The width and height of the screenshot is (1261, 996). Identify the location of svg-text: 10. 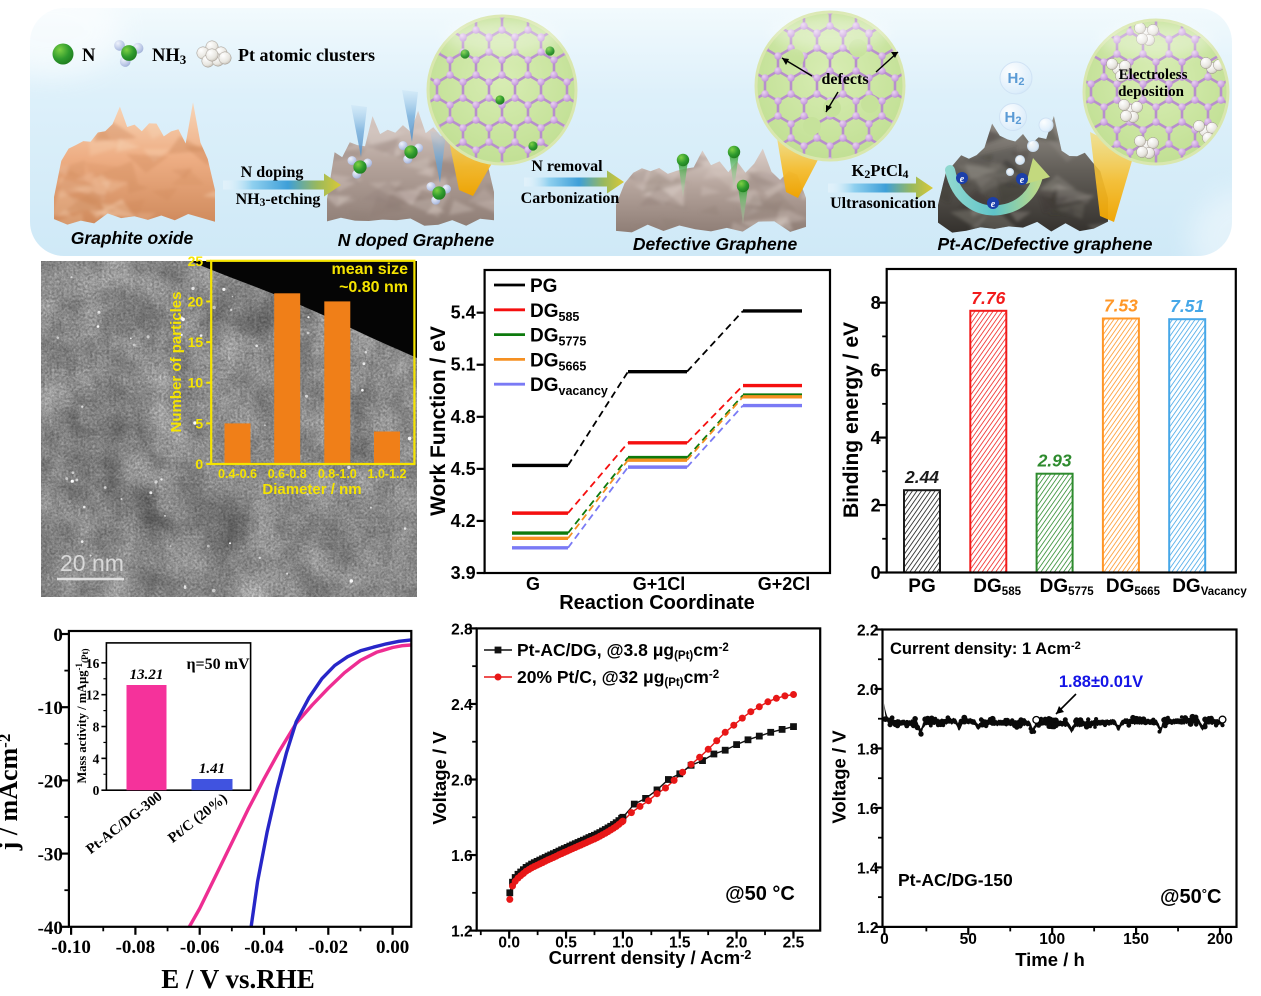
(196, 383).